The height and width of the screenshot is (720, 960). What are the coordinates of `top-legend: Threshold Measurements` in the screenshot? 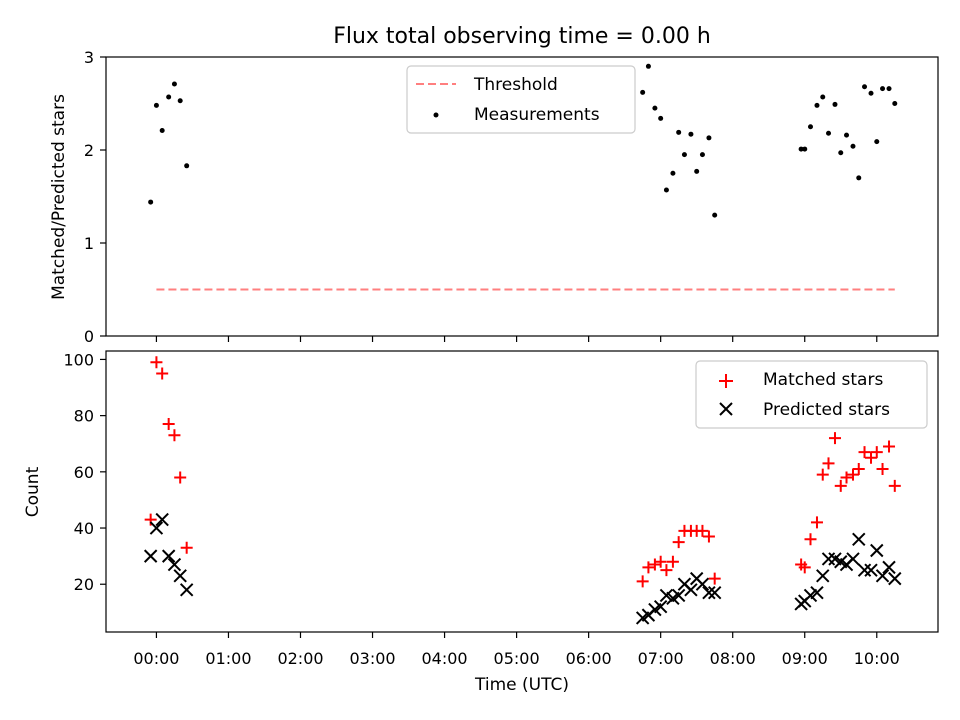 It's located at (521, 99).